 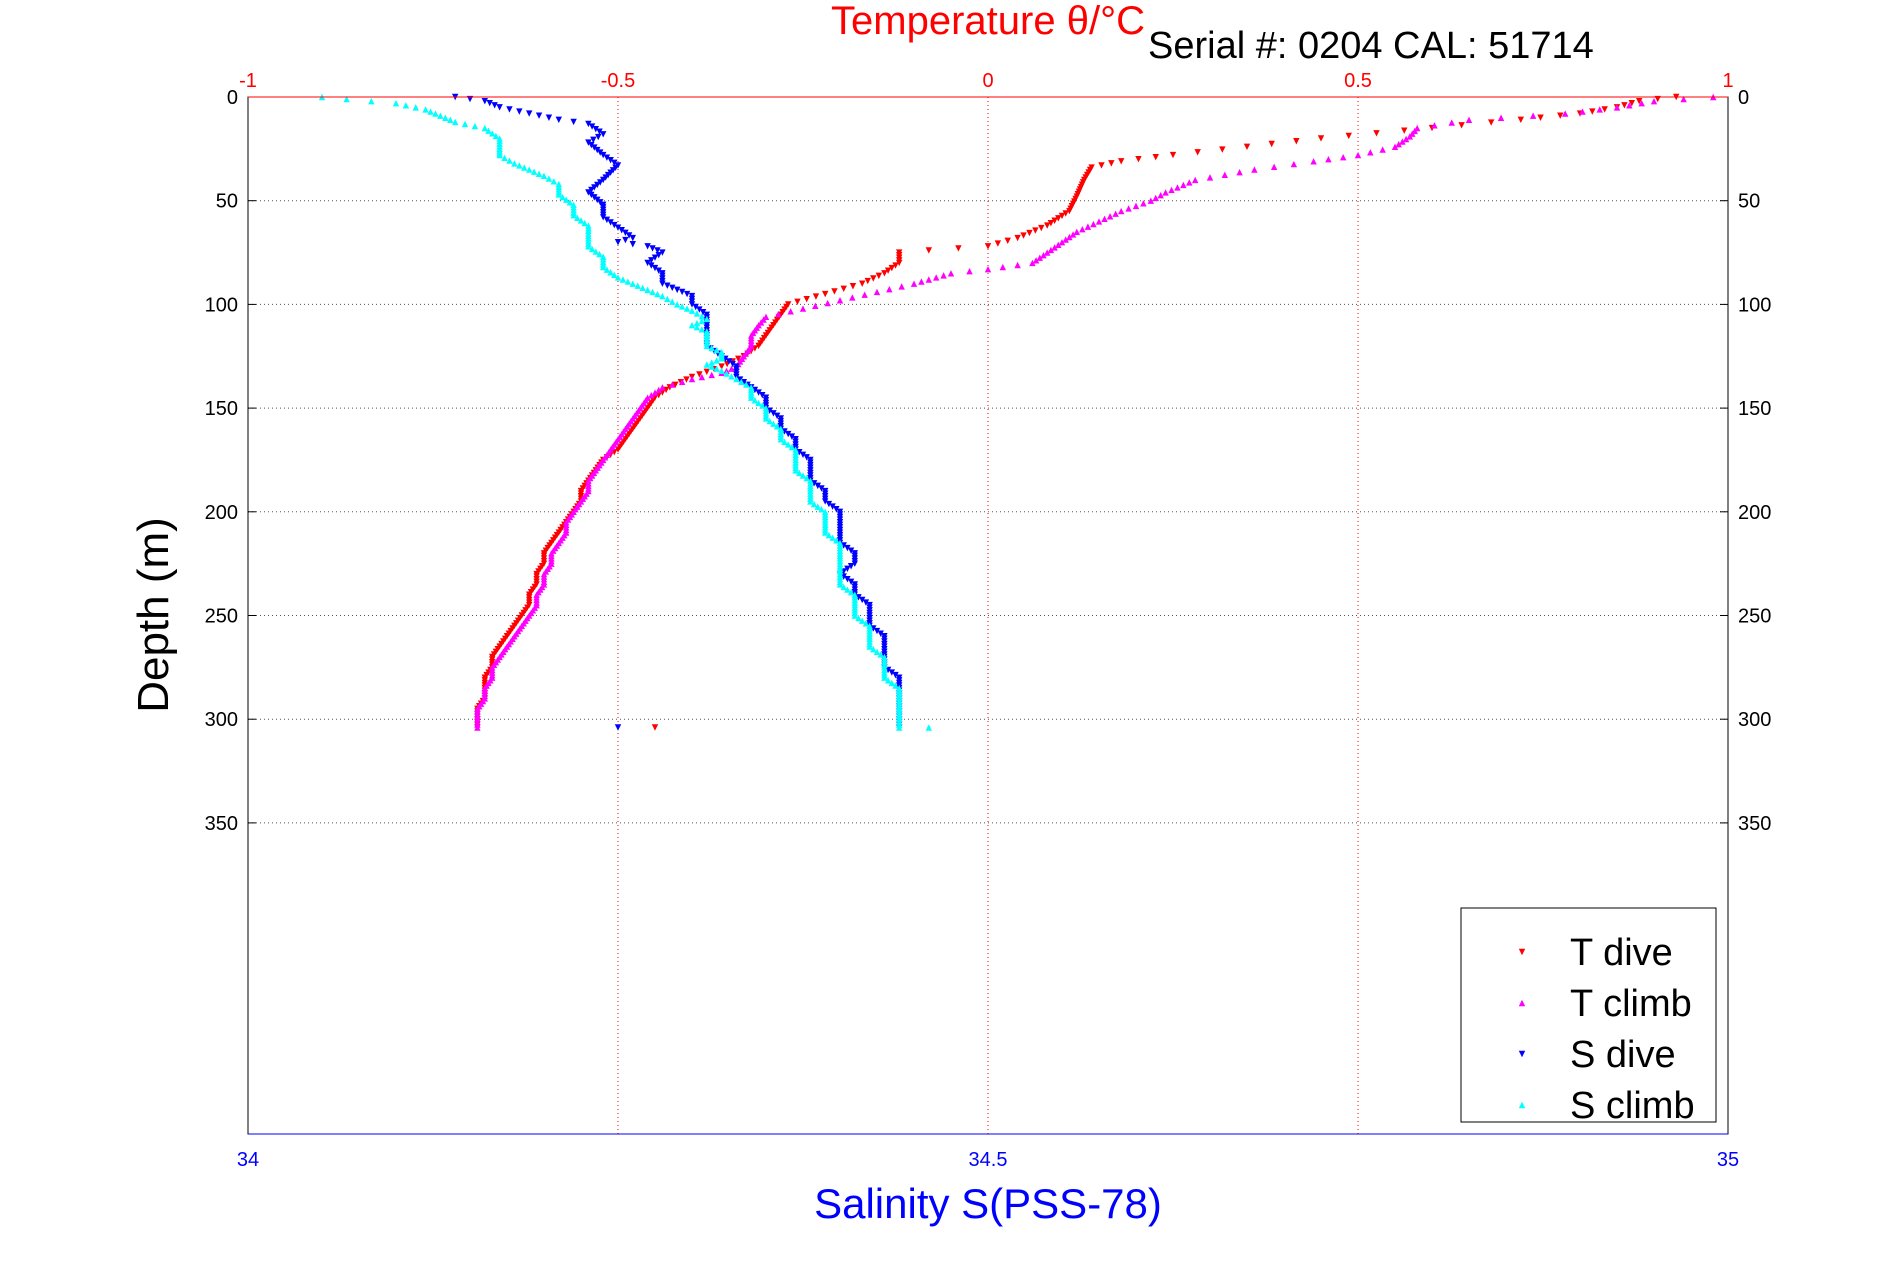 I want to click on y-tick-label-right: 0, so click(x=1743, y=98).